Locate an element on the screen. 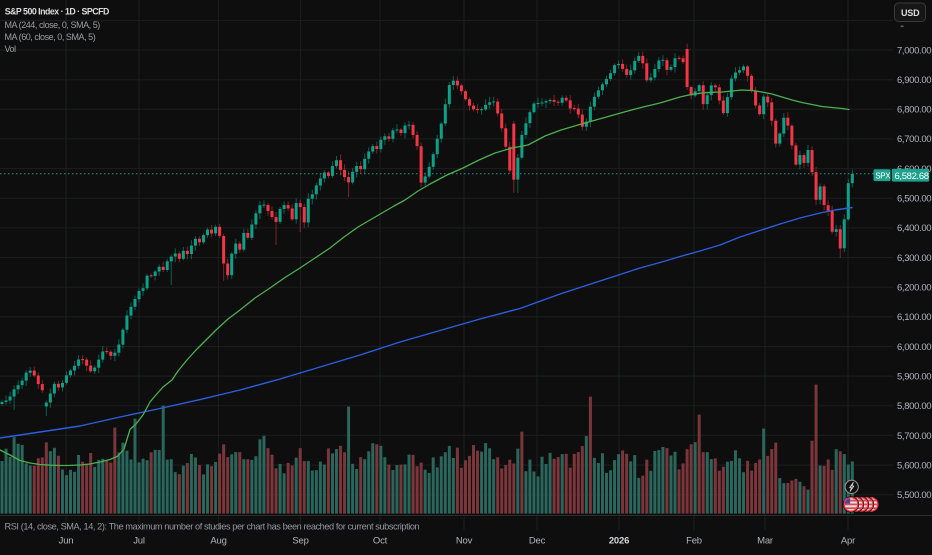  svg-text: Mar is located at coordinates (765, 541).